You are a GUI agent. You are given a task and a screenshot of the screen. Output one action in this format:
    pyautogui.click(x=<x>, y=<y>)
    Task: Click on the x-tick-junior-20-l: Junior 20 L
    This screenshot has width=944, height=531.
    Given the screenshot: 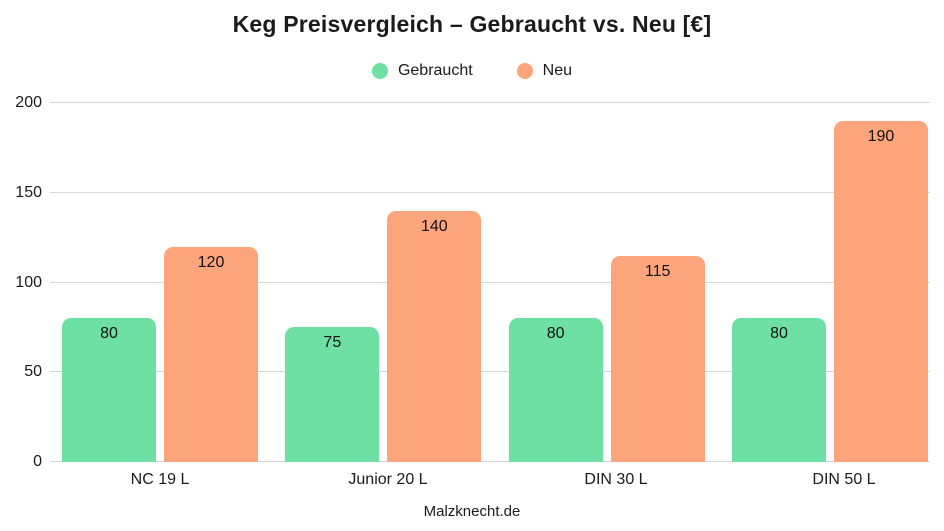 What is the action you would take?
    pyautogui.click(x=388, y=479)
    